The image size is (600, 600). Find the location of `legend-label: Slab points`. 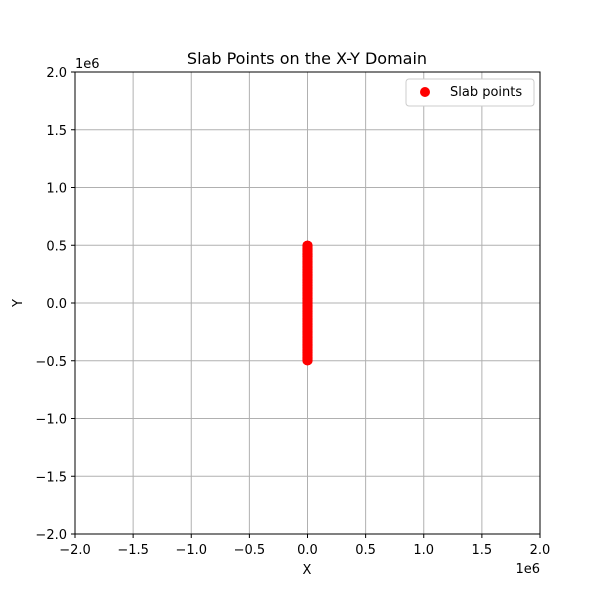

legend-label: Slab points is located at coordinates (486, 92).